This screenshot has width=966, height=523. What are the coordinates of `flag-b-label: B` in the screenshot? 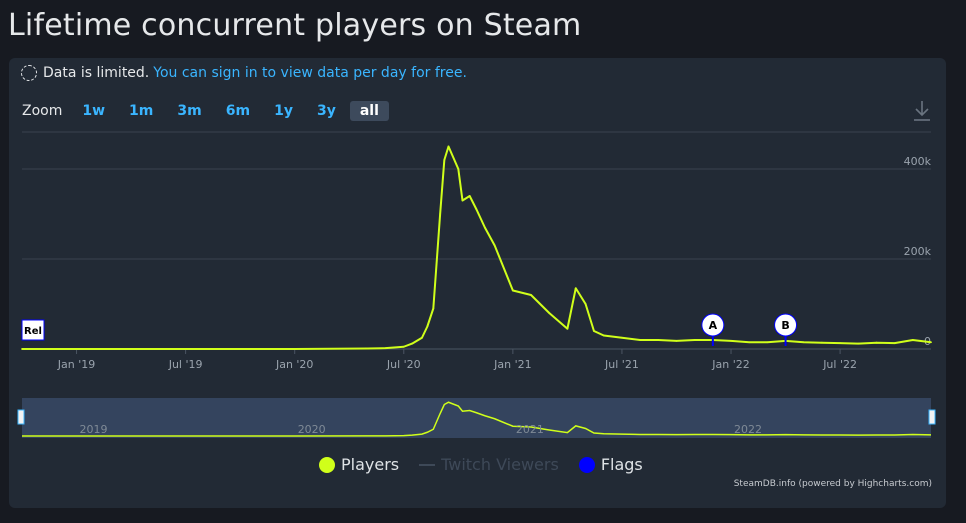 It's located at (785, 325).